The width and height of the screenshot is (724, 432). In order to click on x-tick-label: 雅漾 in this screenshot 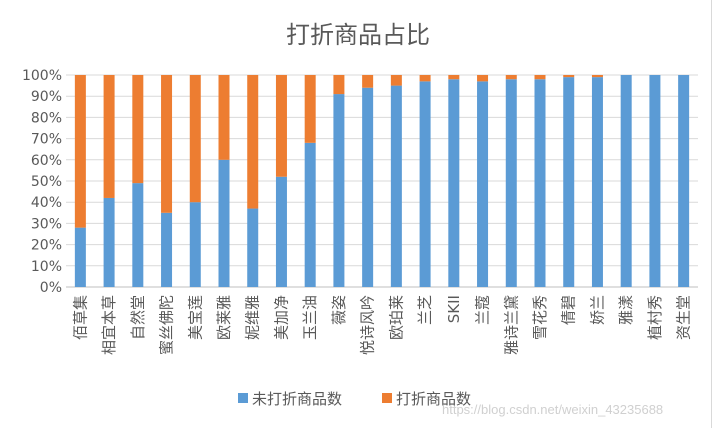, I will do `click(626, 310)`.